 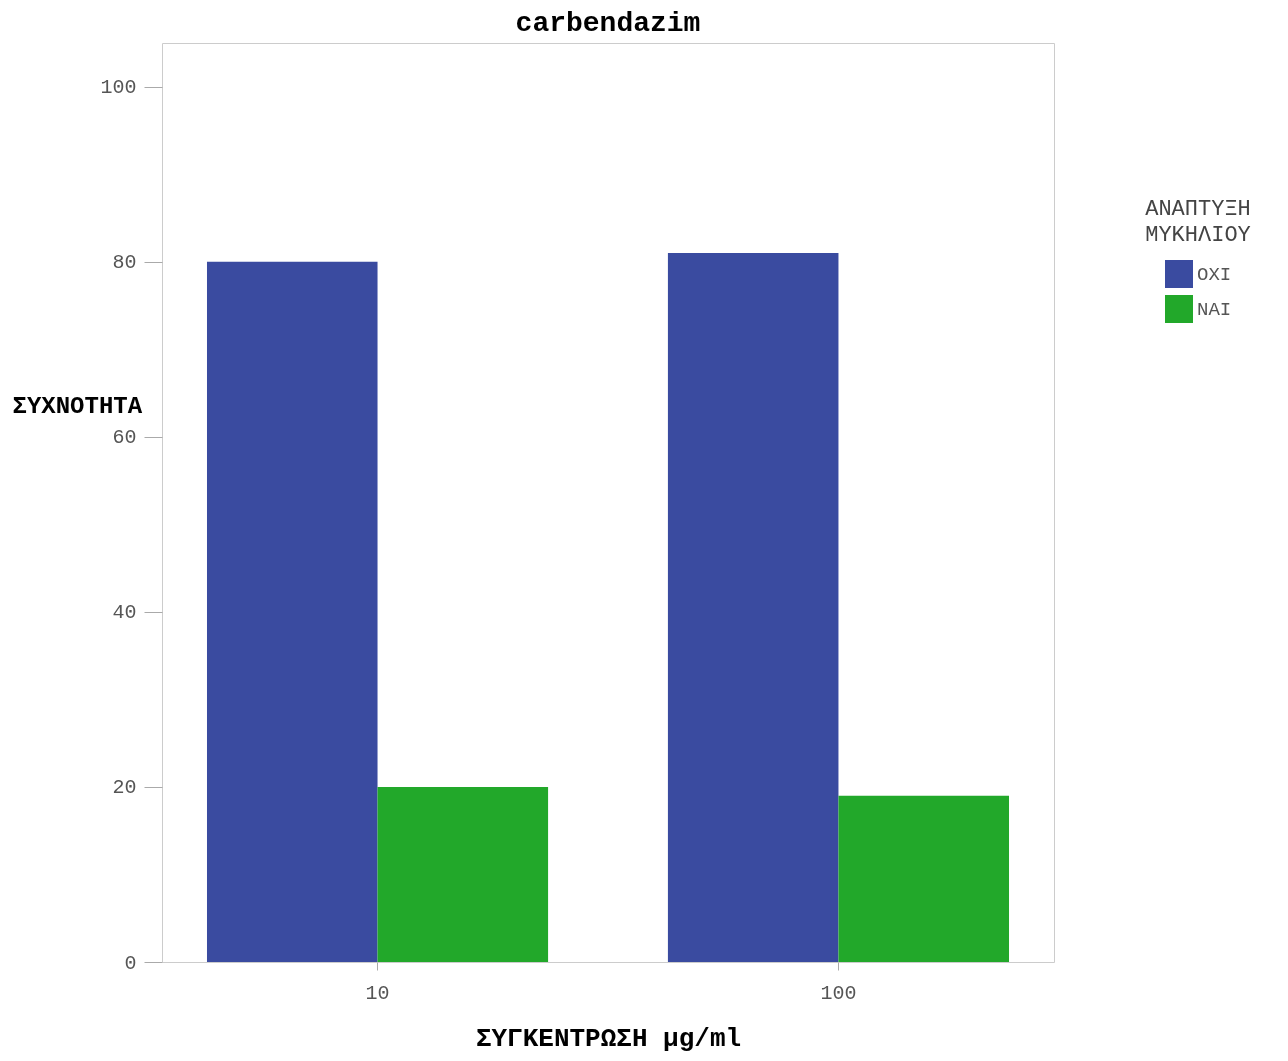 I want to click on y-tick-label: 0, so click(x=130, y=963).